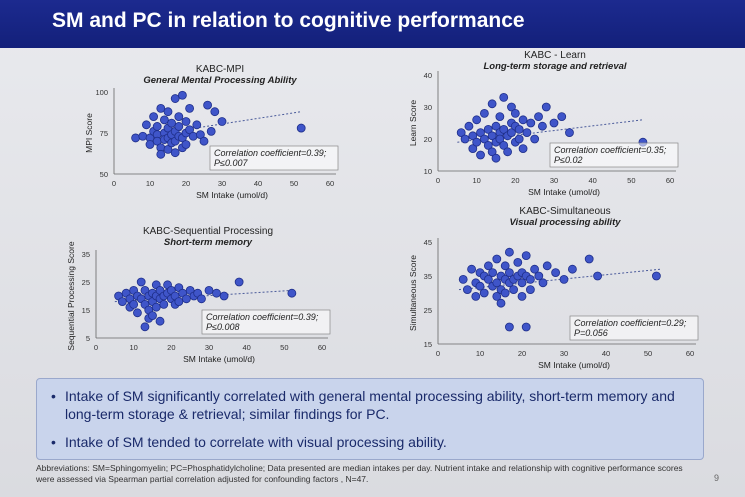 This screenshot has width=745, height=497. I want to click on correlation-text: Correlation coefficient=0.35;, so click(610, 150).